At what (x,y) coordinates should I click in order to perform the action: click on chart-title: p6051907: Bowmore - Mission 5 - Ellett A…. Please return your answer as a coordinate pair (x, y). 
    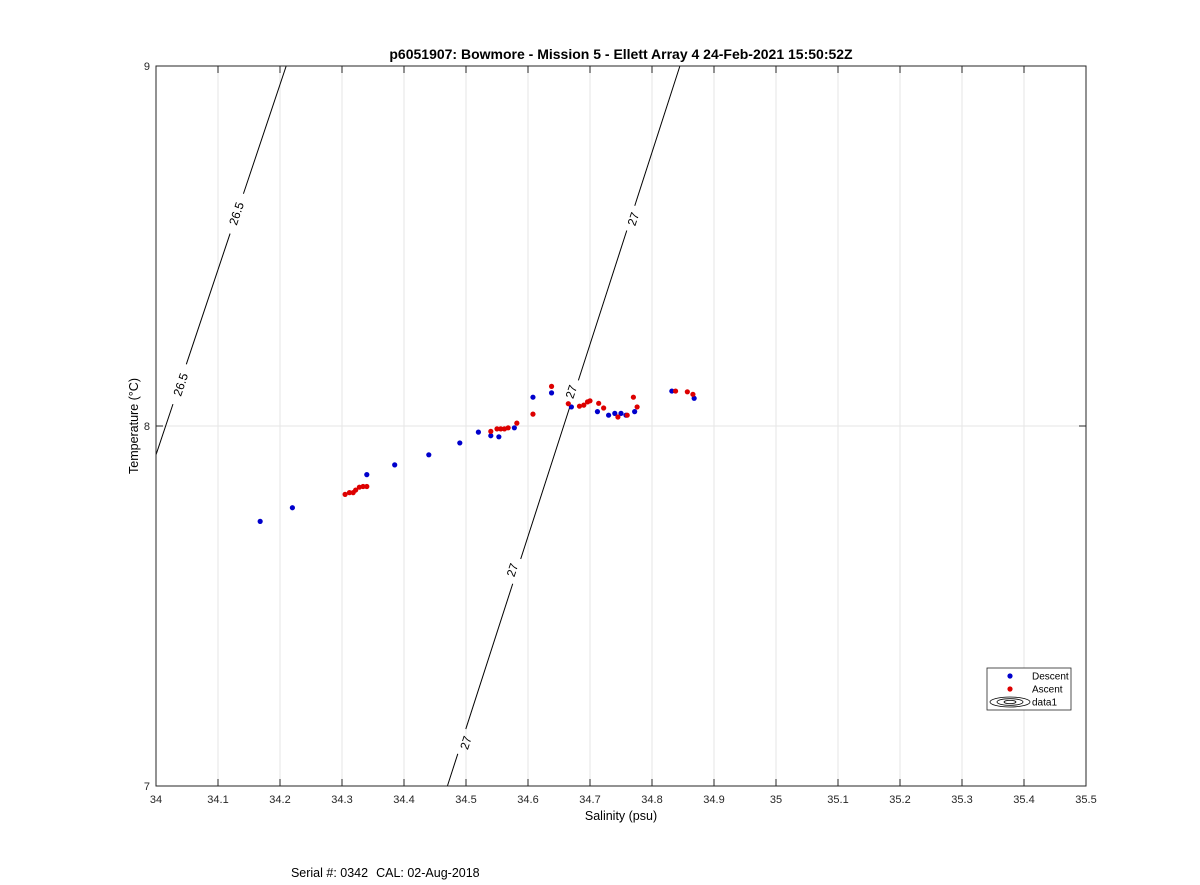
    Looking at the image, I should click on (621, 54).